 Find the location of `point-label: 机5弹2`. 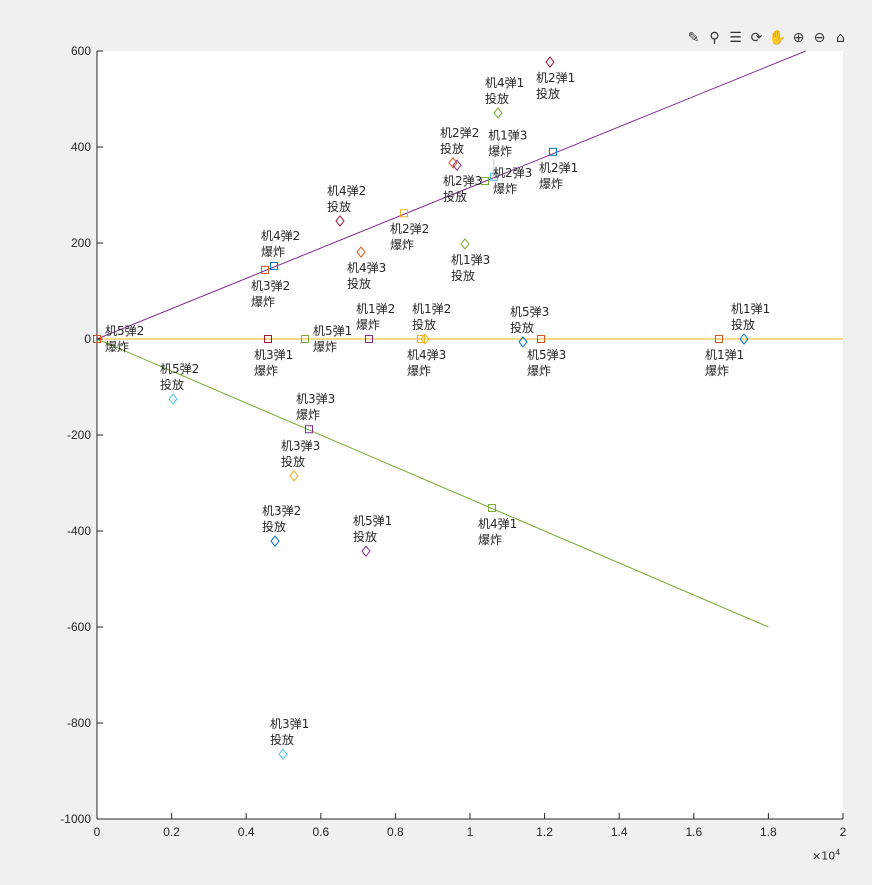

point-label: 机5弹2 is located at coordinates (124, 331).